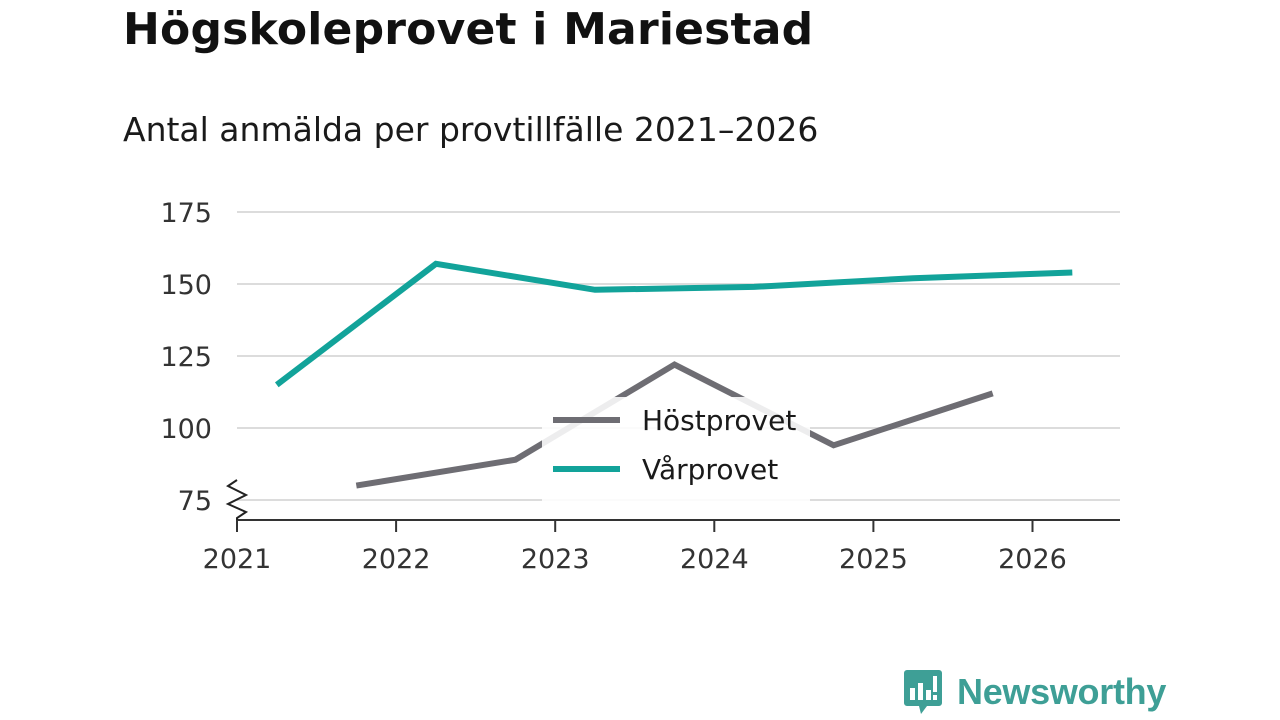  What do you see at coordinates (237, 499) in the screenshot?
I see `y-axis-break-symbol` at bounding box center [237, 499].